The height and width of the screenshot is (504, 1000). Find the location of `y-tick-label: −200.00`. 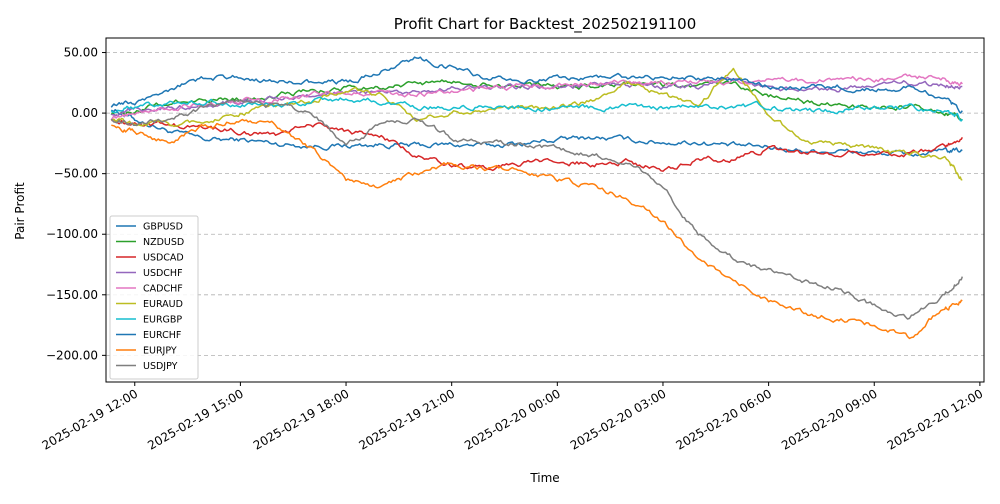

y-tick-label: −200.00 is located at coordinates (72, 355).